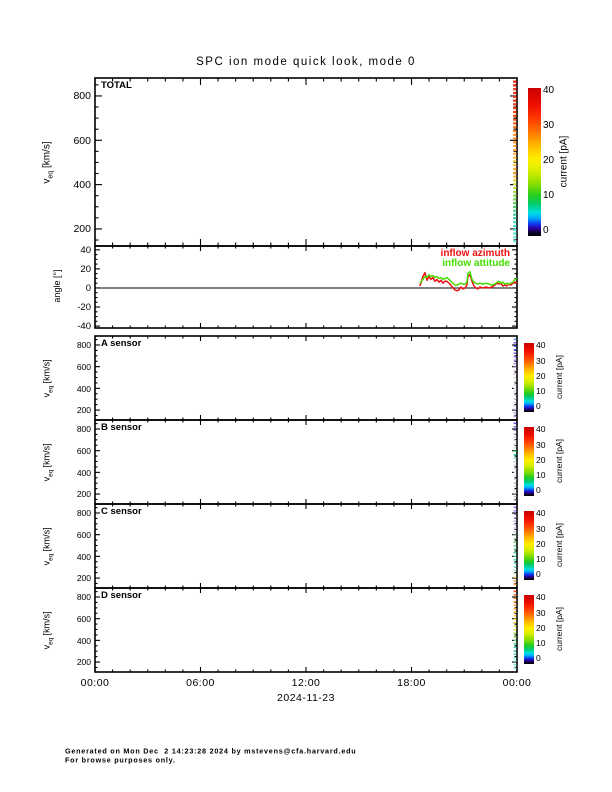  I want to click on series-inflow-azimuth, so click(468, 281).